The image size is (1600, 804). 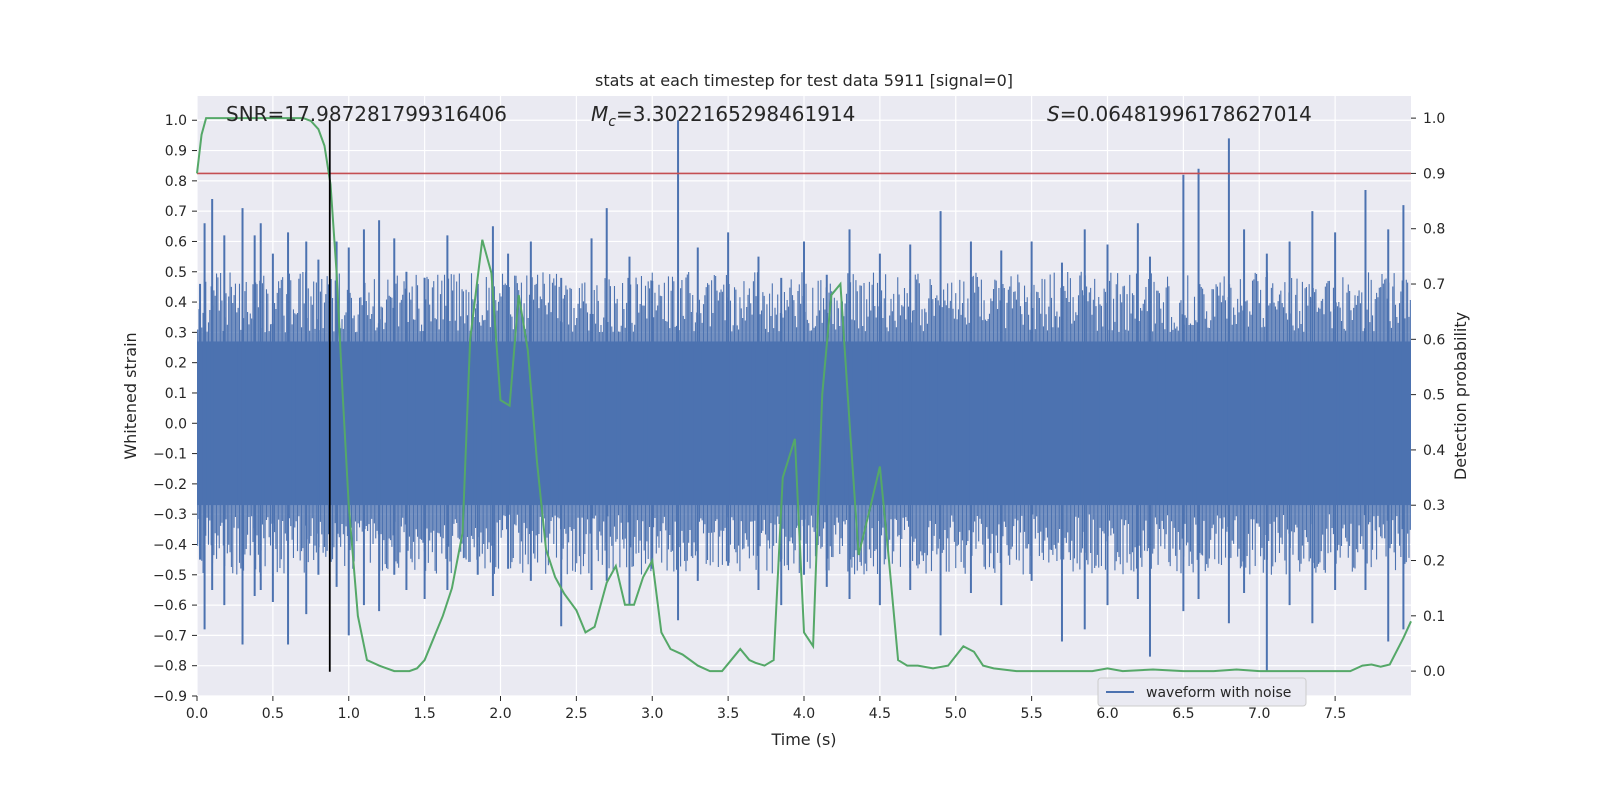 I want to click on x-tick-label: 5.0, so click(x=956, y=714).